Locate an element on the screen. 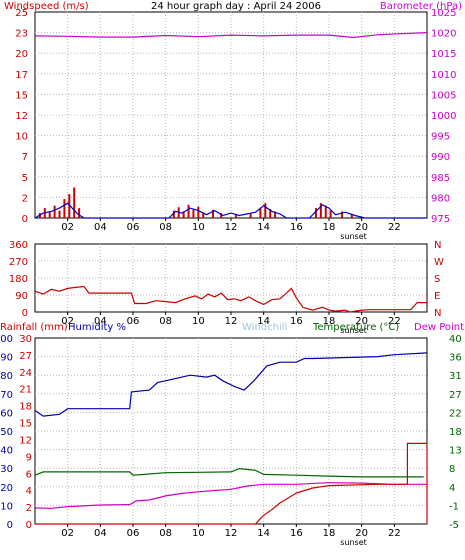 The width and height of the screenshot is (465, 560). direction-degree-label: 180 is located at coordinates (18, 279).